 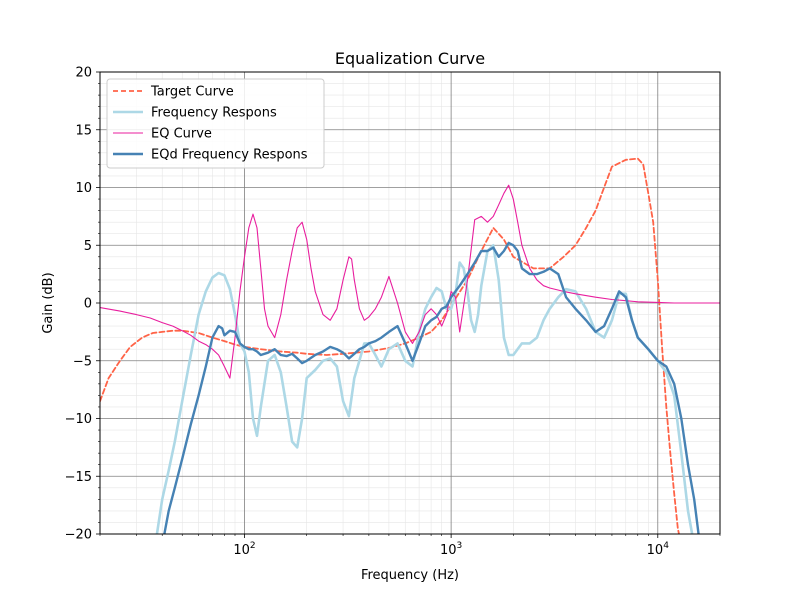 I want to click on y-tick-label: −5, so click(x=82, y=361).